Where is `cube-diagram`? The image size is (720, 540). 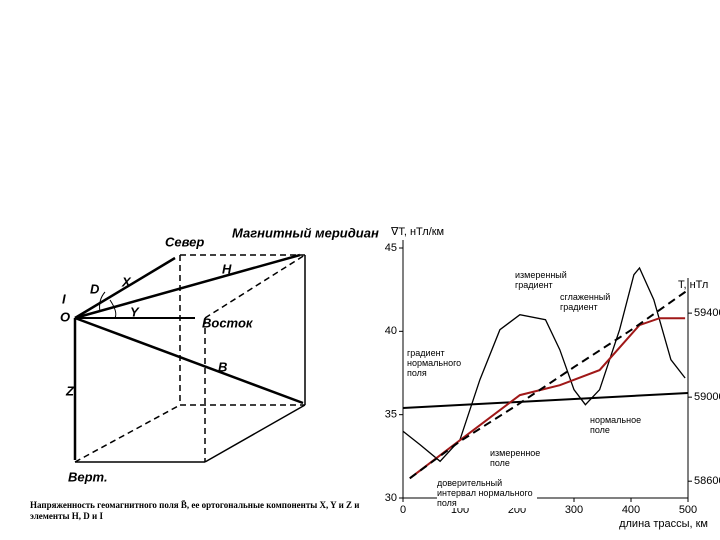 cube-diagram is located at coordinates (189, 358).